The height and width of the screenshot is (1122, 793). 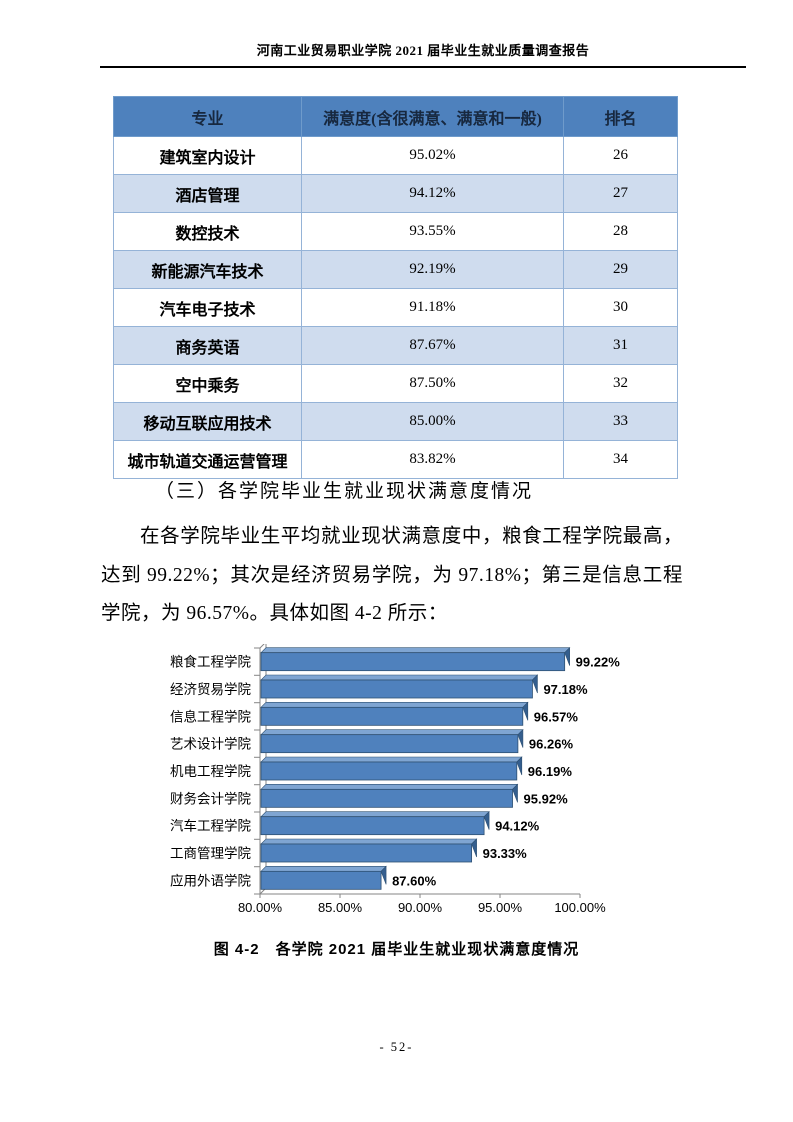 I want to click on major-name: 数控技术, so click(x=207, y=231).